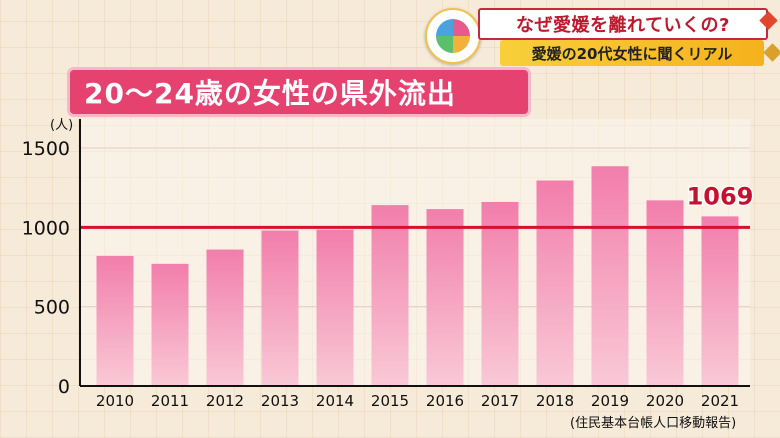 This screenshot has width=780, height=438. What do you see at coordinates (500, 401) in the screenshot?
I see `x-tick-label: 2017` at bounding box center [500, 401].